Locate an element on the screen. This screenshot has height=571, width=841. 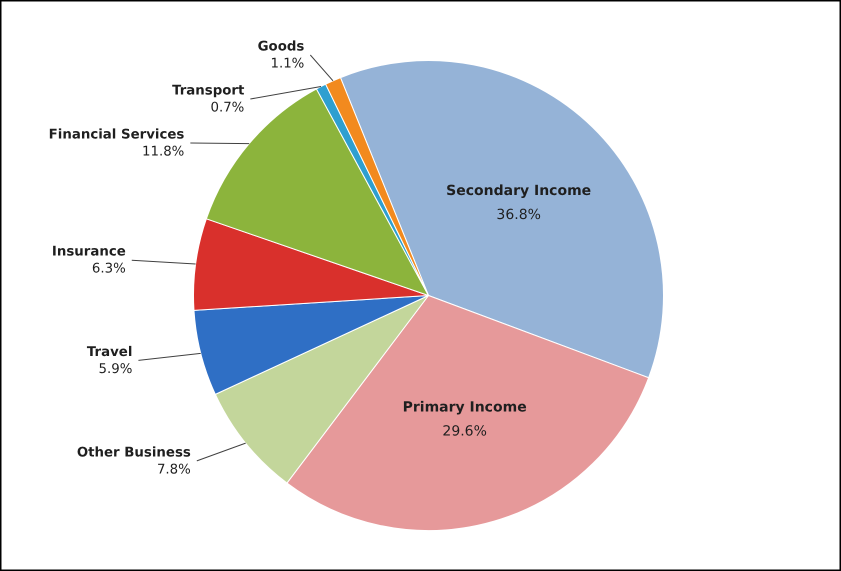
slice-label: Transport is located at coordinates (208, 91).